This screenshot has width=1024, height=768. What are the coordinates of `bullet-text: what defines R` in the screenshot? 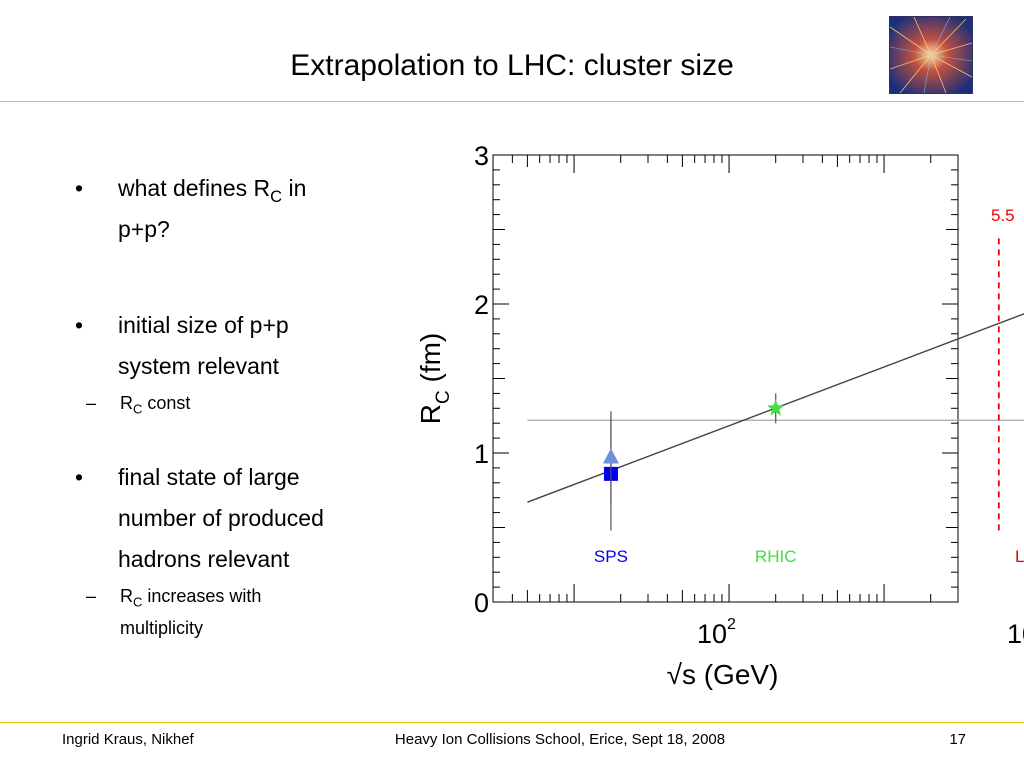 It's located at (194, 188).